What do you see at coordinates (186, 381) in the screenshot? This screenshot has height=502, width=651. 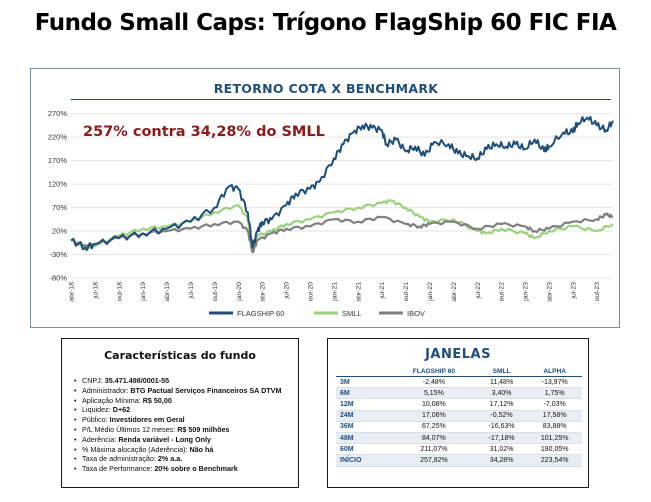 I see `fund-characteristic-item: • CNPJ: 35.471.498/0001-55` at bounding box center [186, 381].